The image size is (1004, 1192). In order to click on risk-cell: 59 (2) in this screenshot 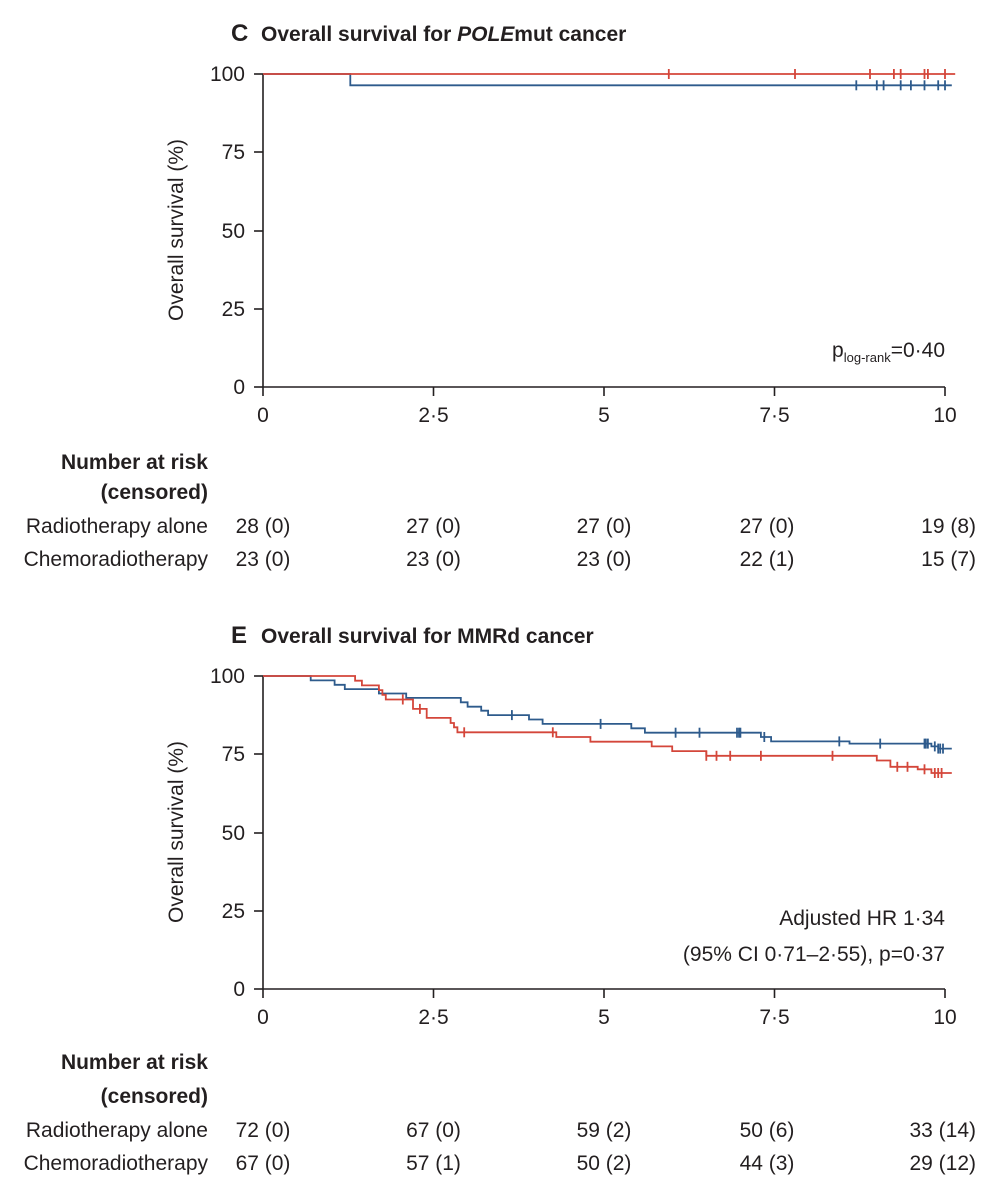, I will do `click(604, 1130)`.